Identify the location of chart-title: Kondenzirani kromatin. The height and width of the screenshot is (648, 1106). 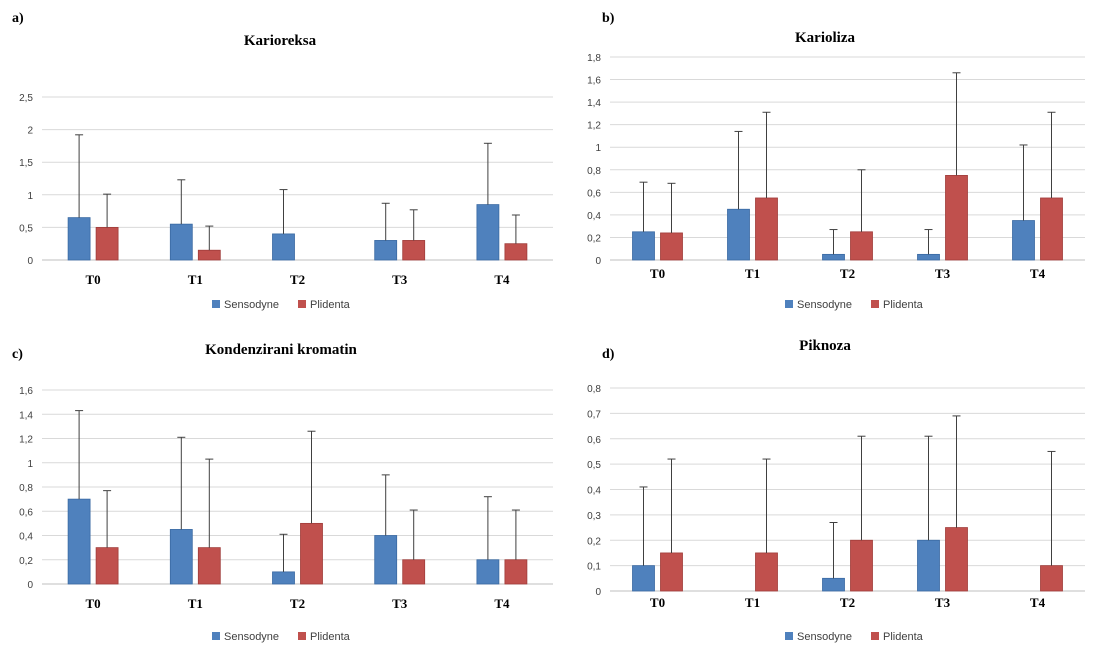
(281, 350).